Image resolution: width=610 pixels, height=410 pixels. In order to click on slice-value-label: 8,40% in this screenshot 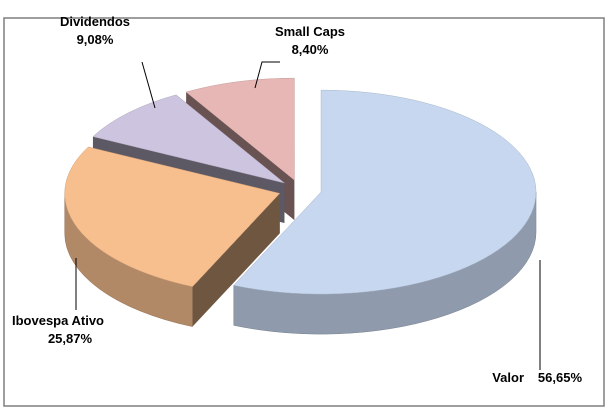, I will do `click(310, 49)`.